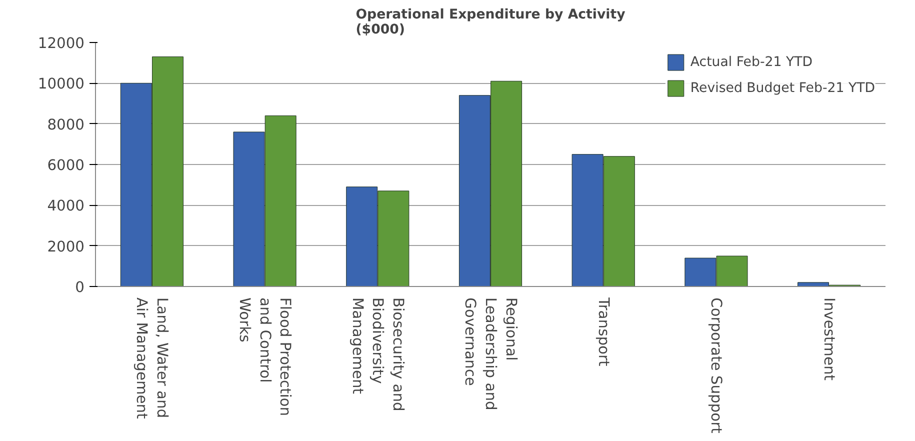 Image resolution: width=915 pixels, height=441 pixels. What do you see at coordinates (751, 62) in the screenshot?
I see `legend-label: Actual Feb-21 YTD` at bounding box center [751, 62].